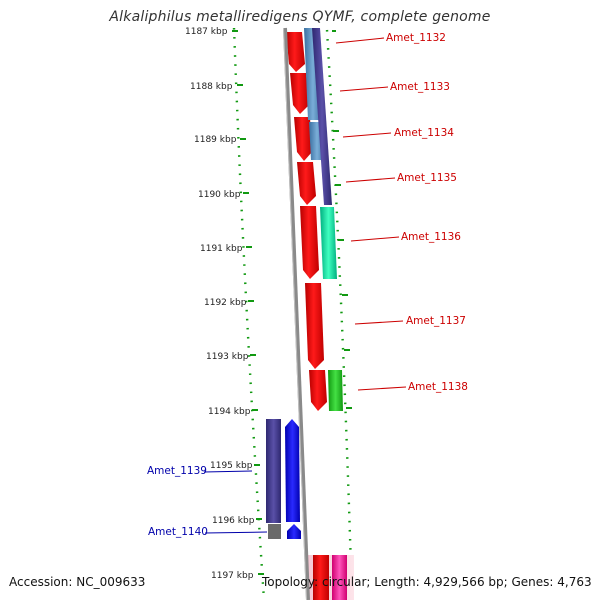 The height and width of the screenshot is (600, 600). Describe the element at coordinates (431, 237) in the screenshot. I see `gene-label-amet-1136: Amet_1136` at that location.